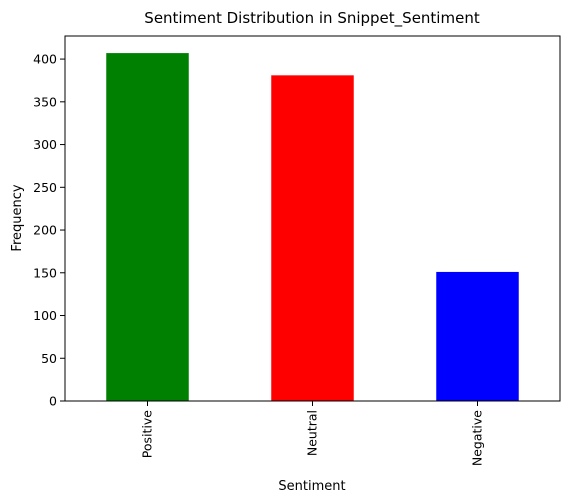  Describe the element at coordinates (45, 230) in the screenshot. I see `y-tick-label: 200` at that location.